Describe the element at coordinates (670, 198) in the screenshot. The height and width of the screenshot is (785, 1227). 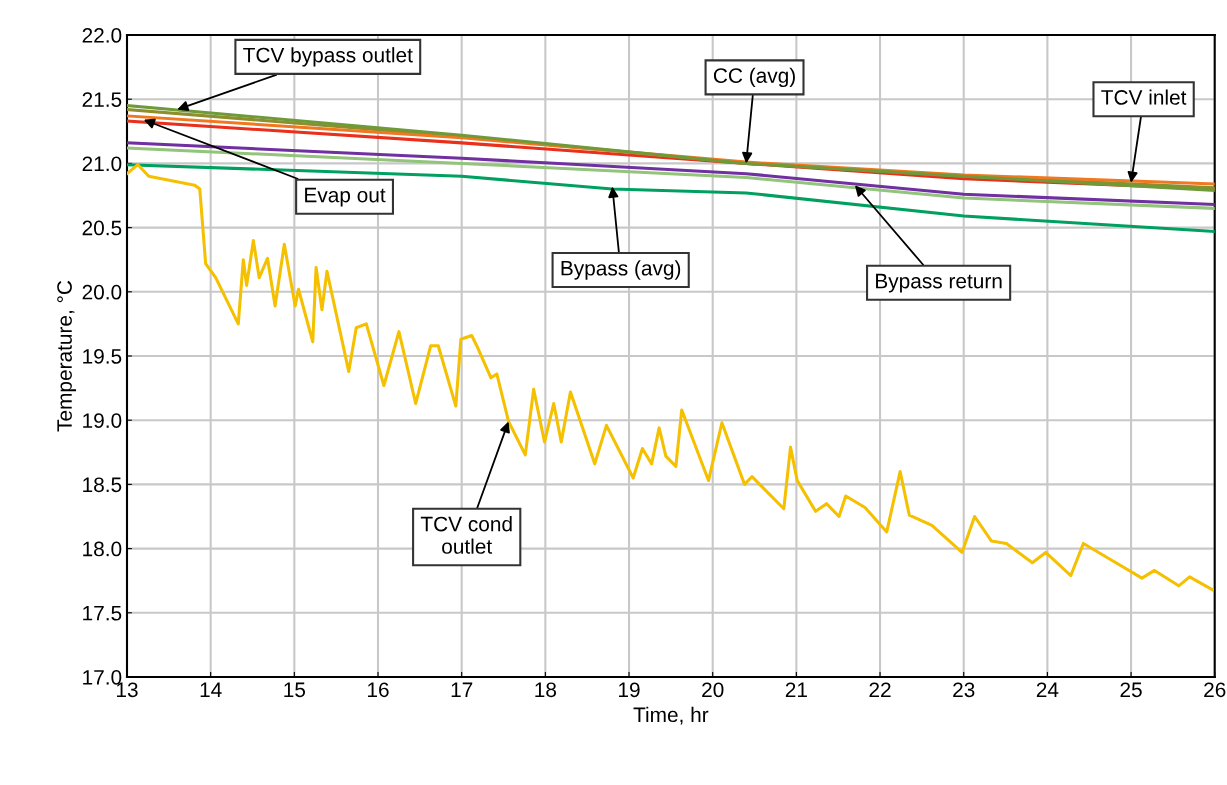
I see `line-series` at that location.